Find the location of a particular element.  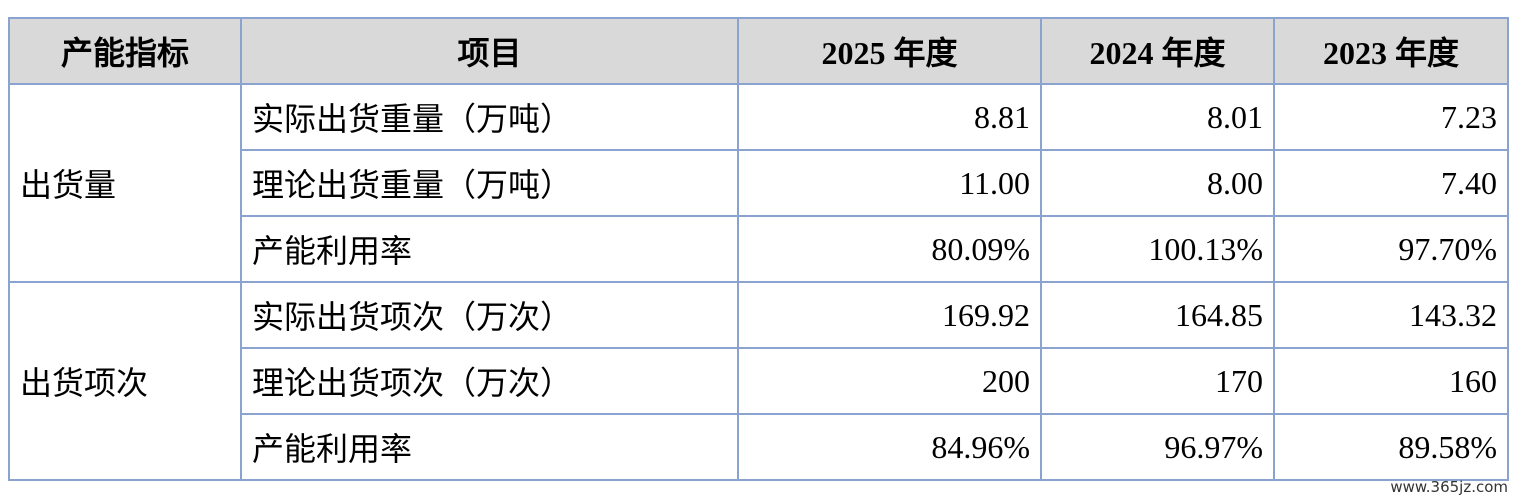

table-row: 理论出货重量（万吨） 11.00 8.00 7.40 is located at coordinates (759, 183).